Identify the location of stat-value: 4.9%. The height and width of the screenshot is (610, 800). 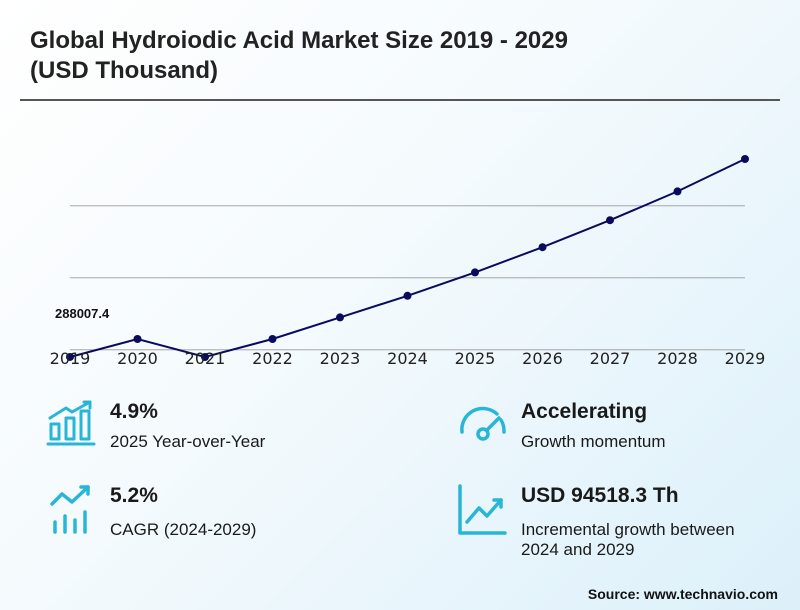
(134, 411).